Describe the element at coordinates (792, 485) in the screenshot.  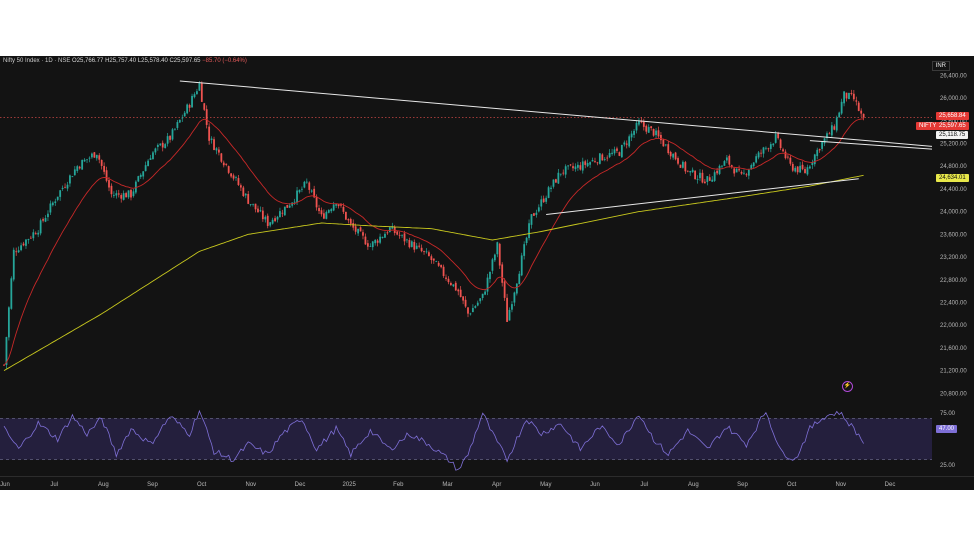
I see `x-tick-label: Oct` at that location.